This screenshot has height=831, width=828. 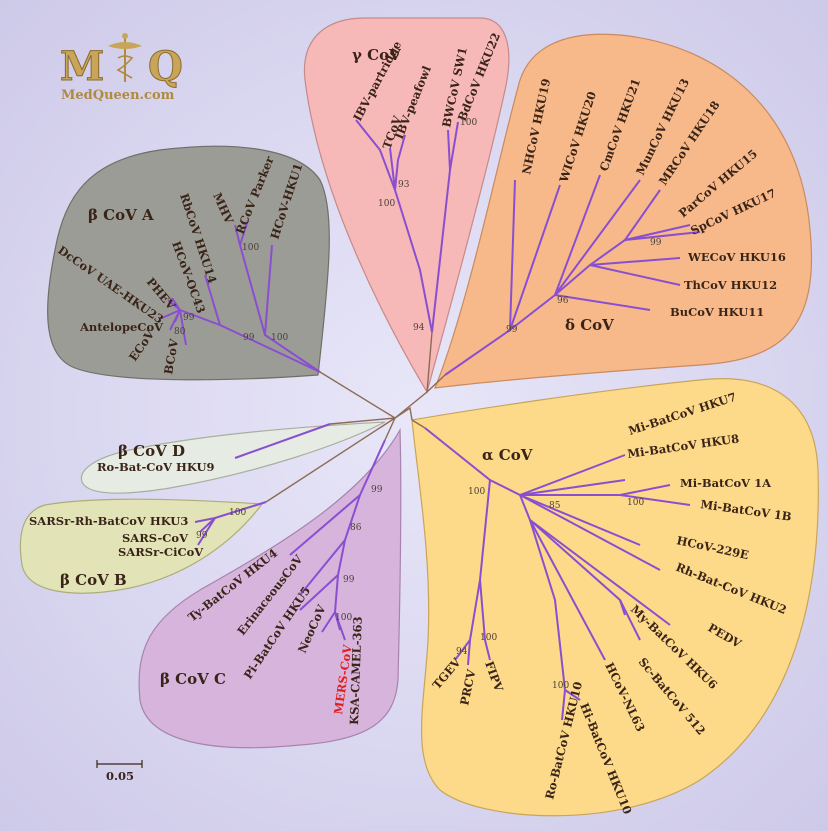 I want to click on bootstrap-value: 80, so click(x=180, y=332).